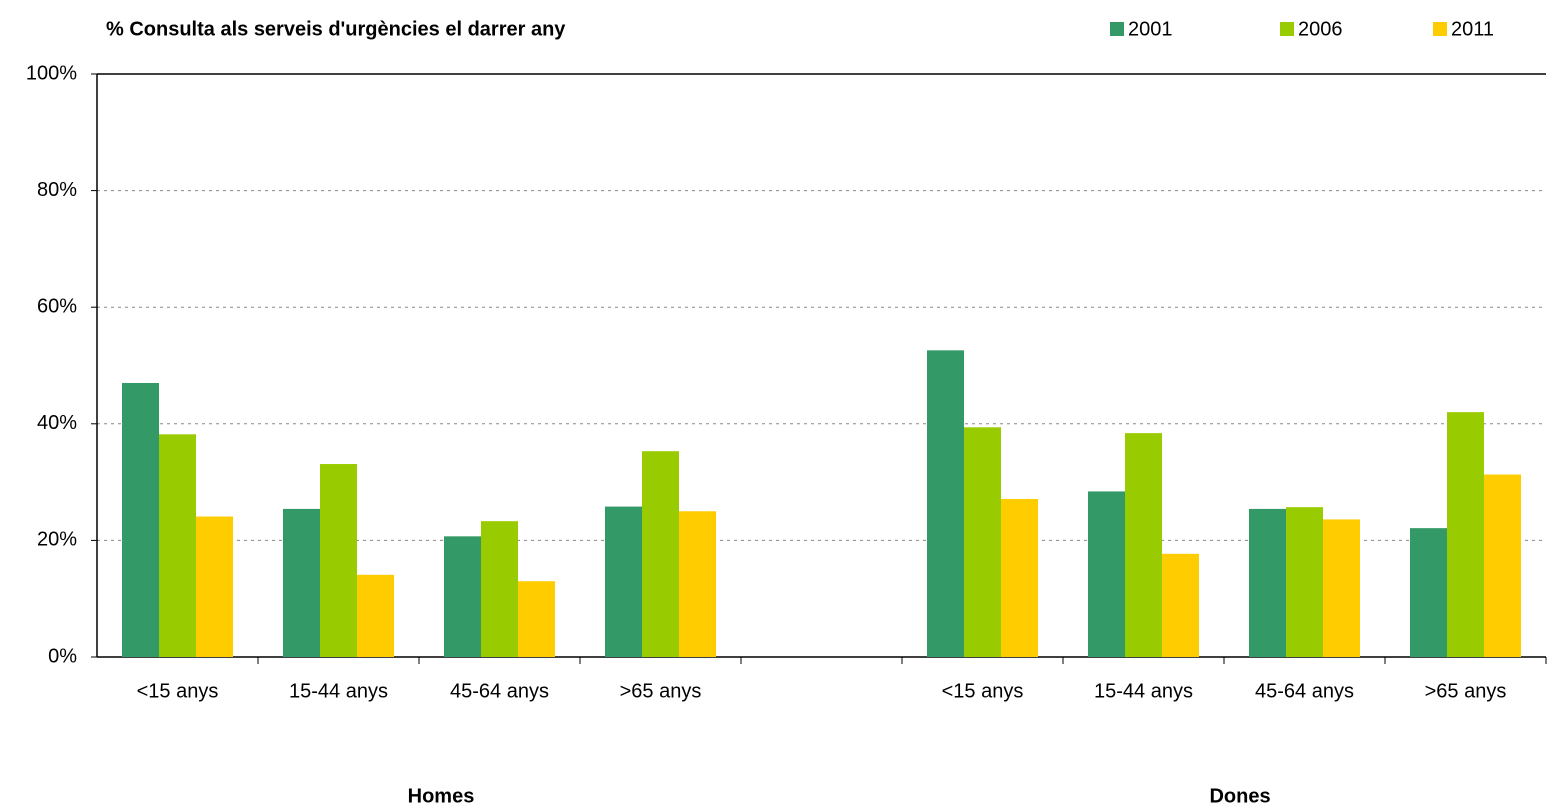 This screenshot has width=1549, height=812. What do you see at coordinates (1150, 29) in the screenshot?
I see `legend-label: 2001` at bounding box center [1150, 29].